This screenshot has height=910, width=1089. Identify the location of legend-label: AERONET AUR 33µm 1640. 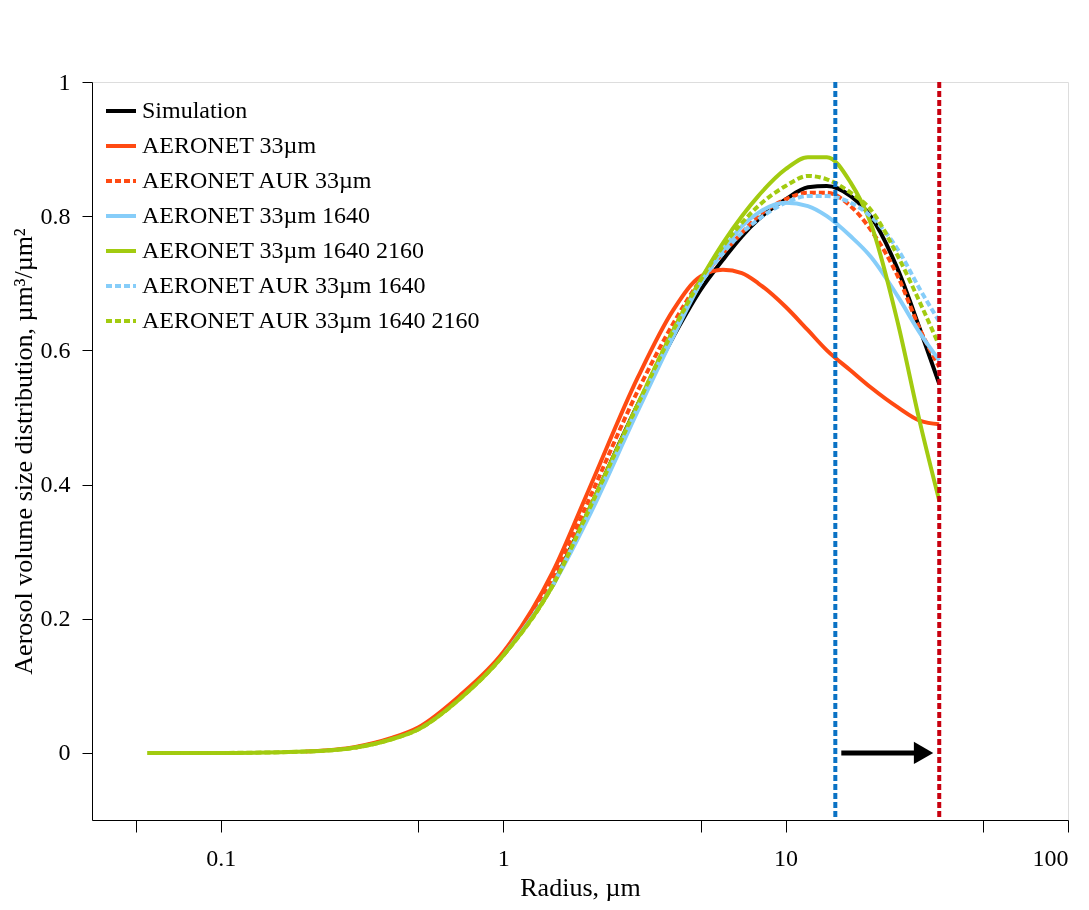
(284, 285).